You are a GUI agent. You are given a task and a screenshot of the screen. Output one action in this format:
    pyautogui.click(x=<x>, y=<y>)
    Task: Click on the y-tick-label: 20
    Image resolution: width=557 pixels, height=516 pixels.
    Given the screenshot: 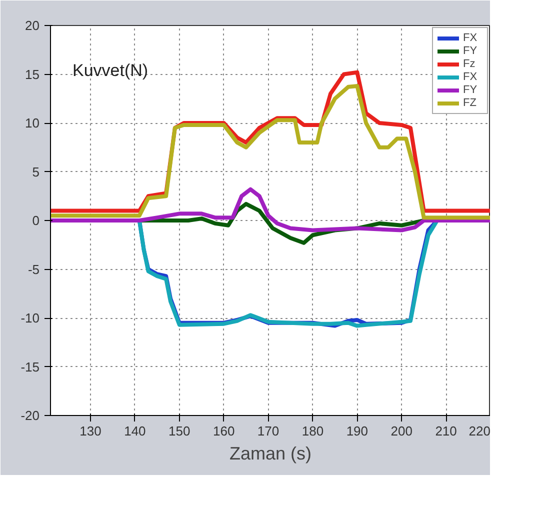 What is the action you would take?
    pyautogui.click(x=32, y=25)
    